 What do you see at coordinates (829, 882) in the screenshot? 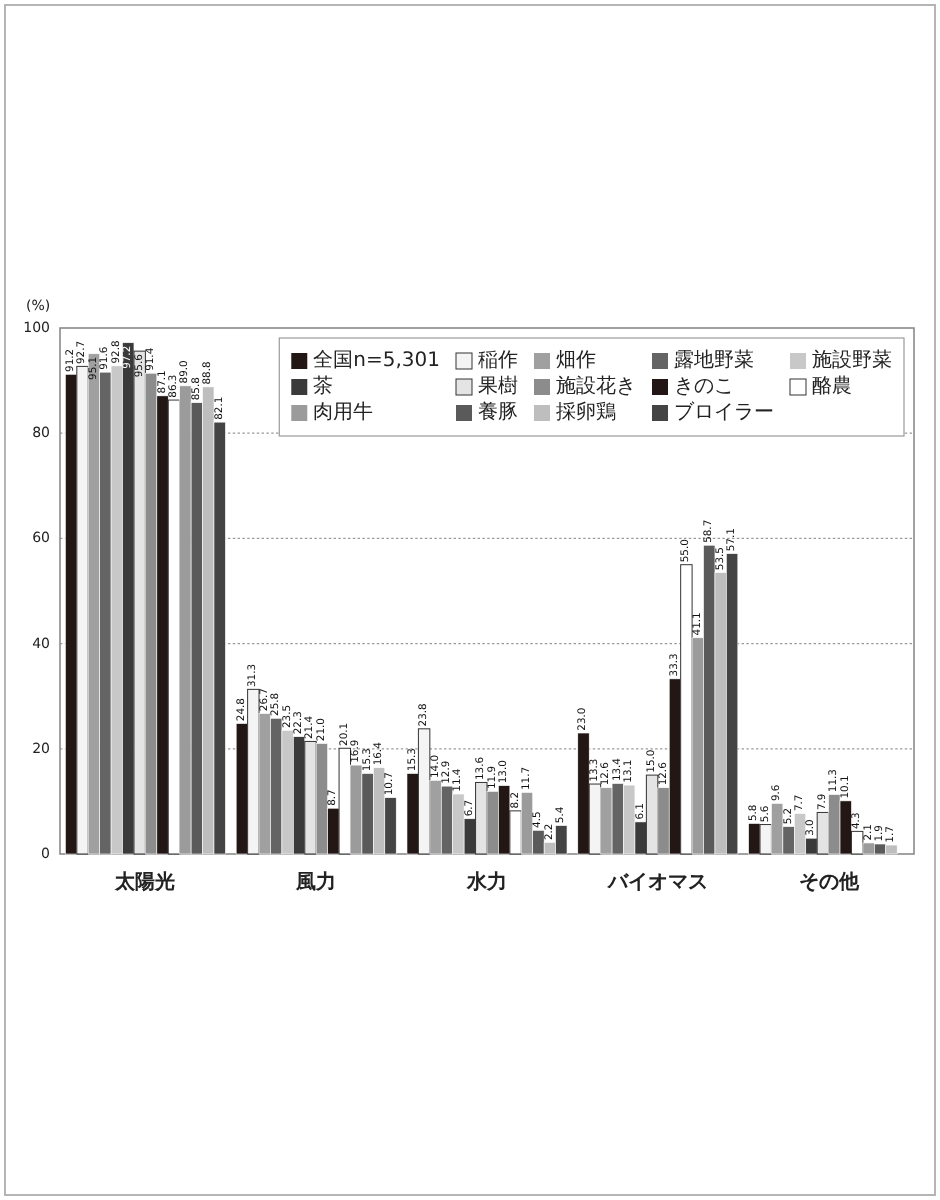
I see `x-tick-label: その他` at bounding box center [829, 882].